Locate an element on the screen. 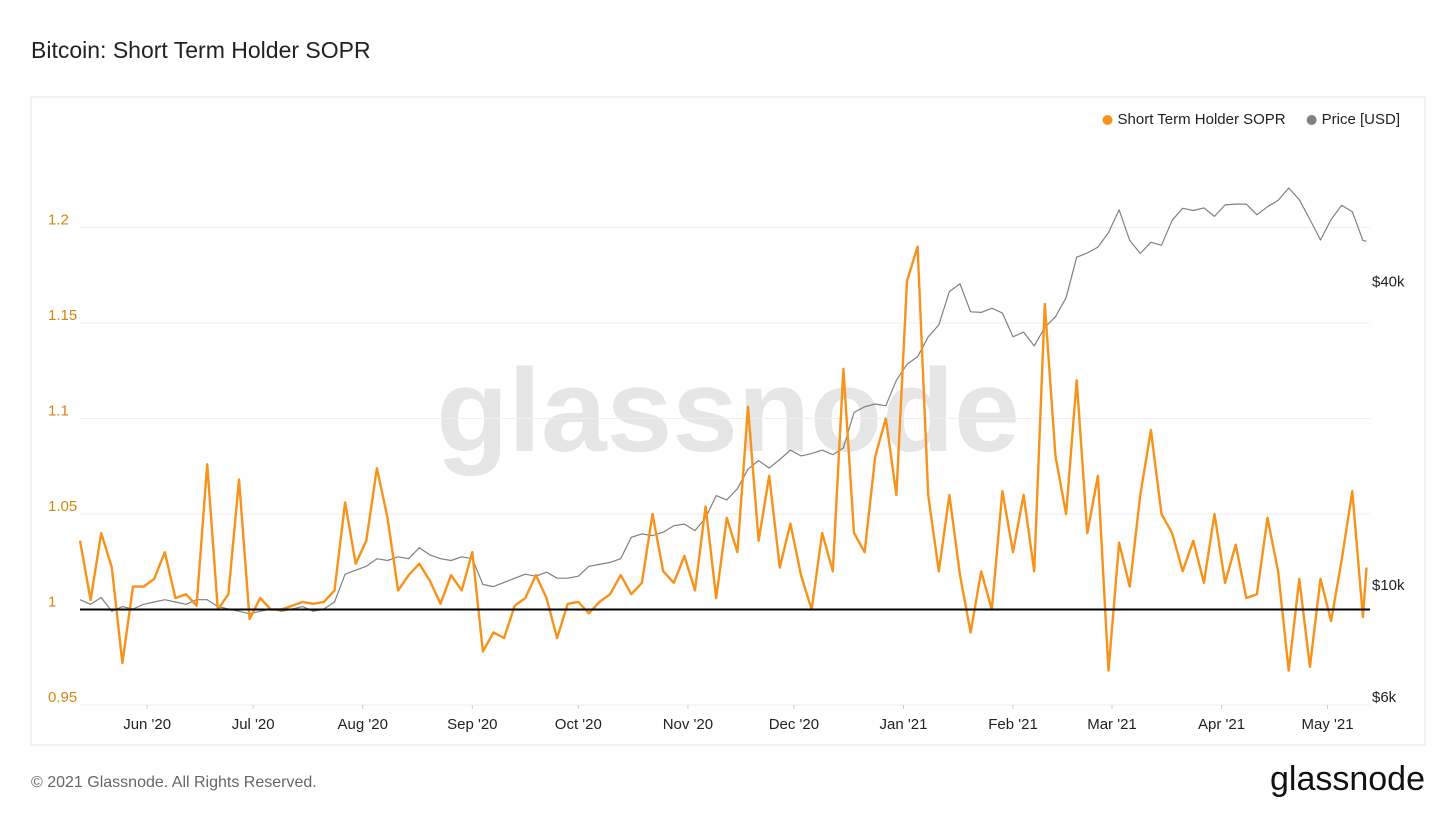 This screenshot has width=1456, height=824. x-tick-label: Dec '20 is located at coordinates (794, 724).